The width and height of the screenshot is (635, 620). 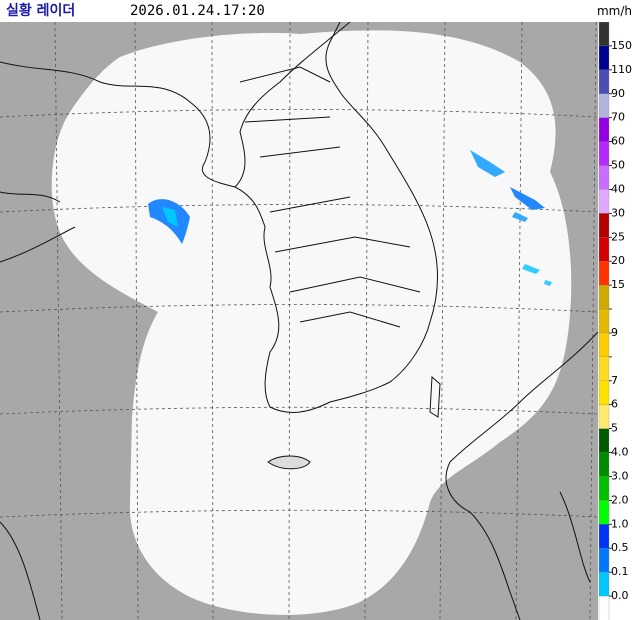 What do you see at coordinates (614, 380) in the screenshot?
I see `legend-label: 7` at bounding box center [614, 380].